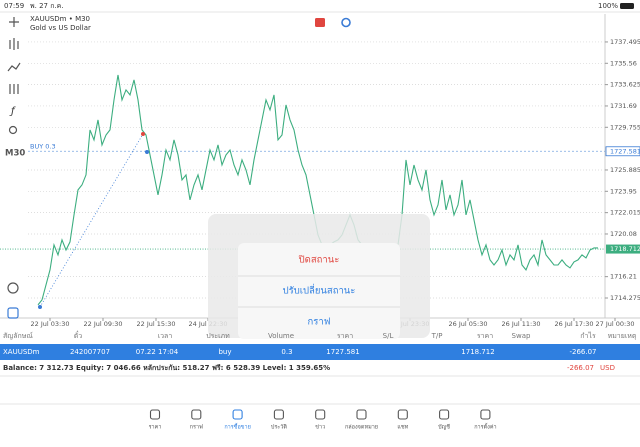 The width and height of the screenshot is (640, 447). What do you see at coordinates (625, 151) in the screenshot?
I see `order-price: 1727.581` at bounding box center [625, 151].